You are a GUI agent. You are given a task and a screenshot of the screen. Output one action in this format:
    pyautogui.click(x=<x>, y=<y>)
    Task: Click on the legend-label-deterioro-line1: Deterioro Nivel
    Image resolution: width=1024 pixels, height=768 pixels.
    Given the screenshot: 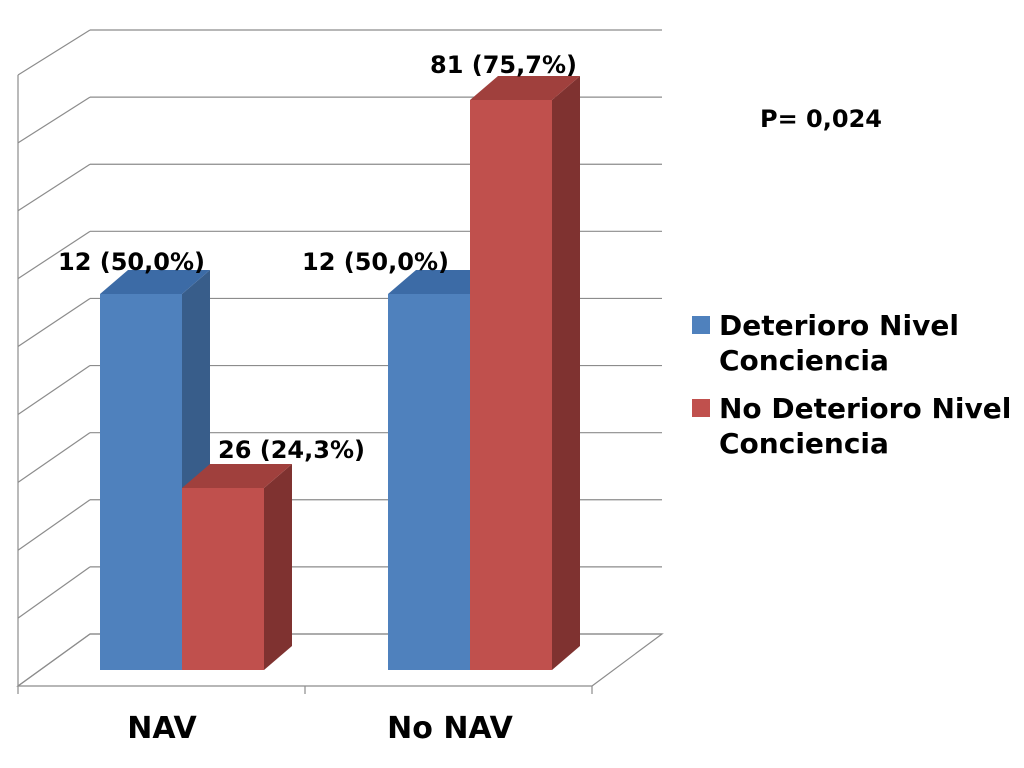 What is the action you would take?
    pyautogui.click(x=839, y=325)
    